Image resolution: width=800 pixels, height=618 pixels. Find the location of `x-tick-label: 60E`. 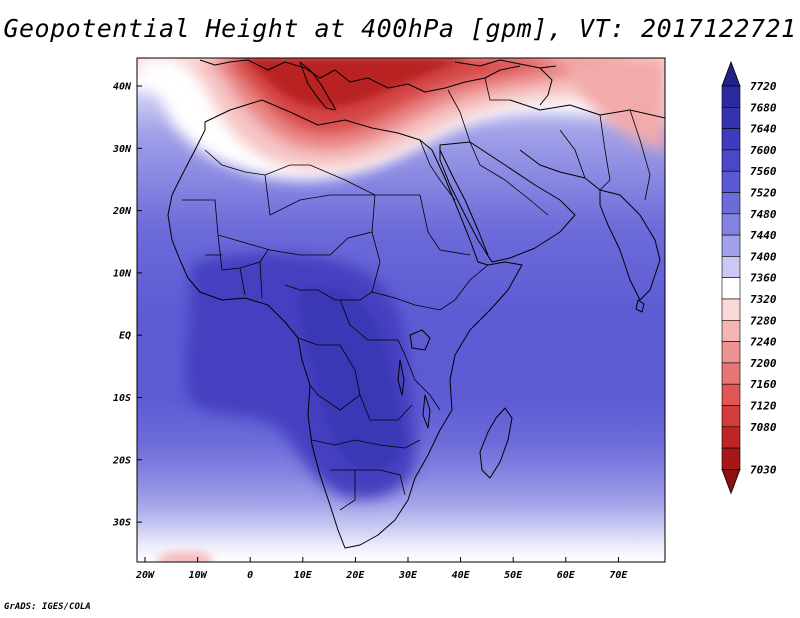

x-tick-label: 60E is located at coordinates (566, 575).